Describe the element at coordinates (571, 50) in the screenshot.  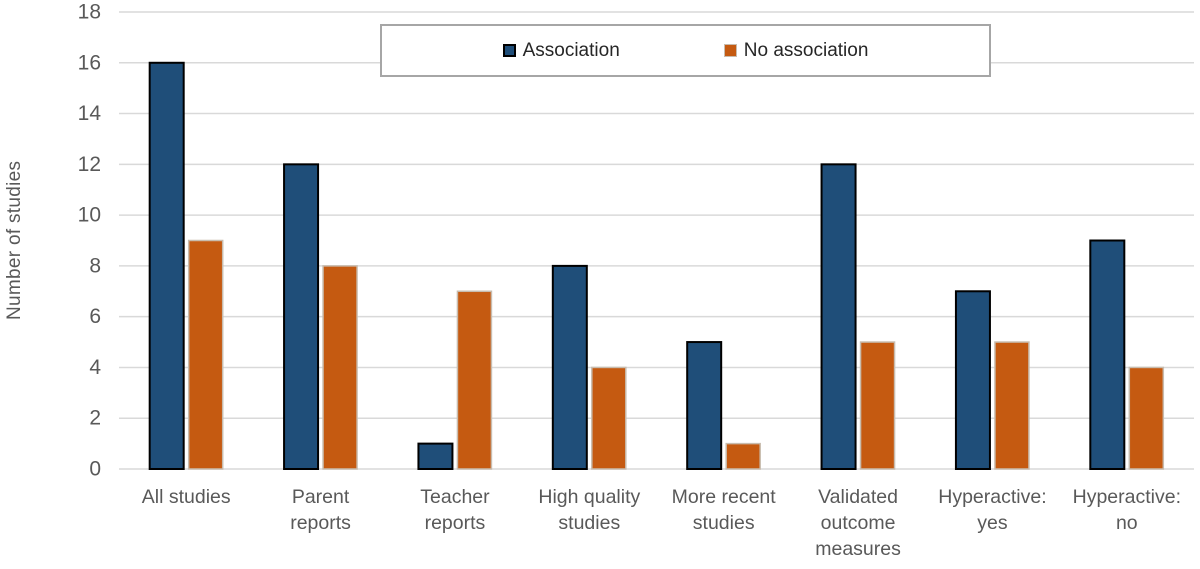
I see `legend-label-association: Association` at that location.